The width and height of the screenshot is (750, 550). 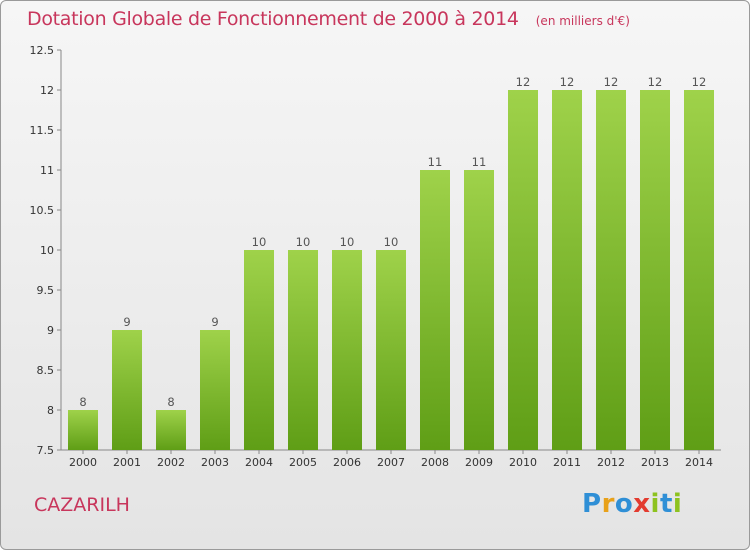 What do you see at coordinates (126, 322) in the screenshot?
I see `data-label-2001: 9` at bounding box center [126, 322].